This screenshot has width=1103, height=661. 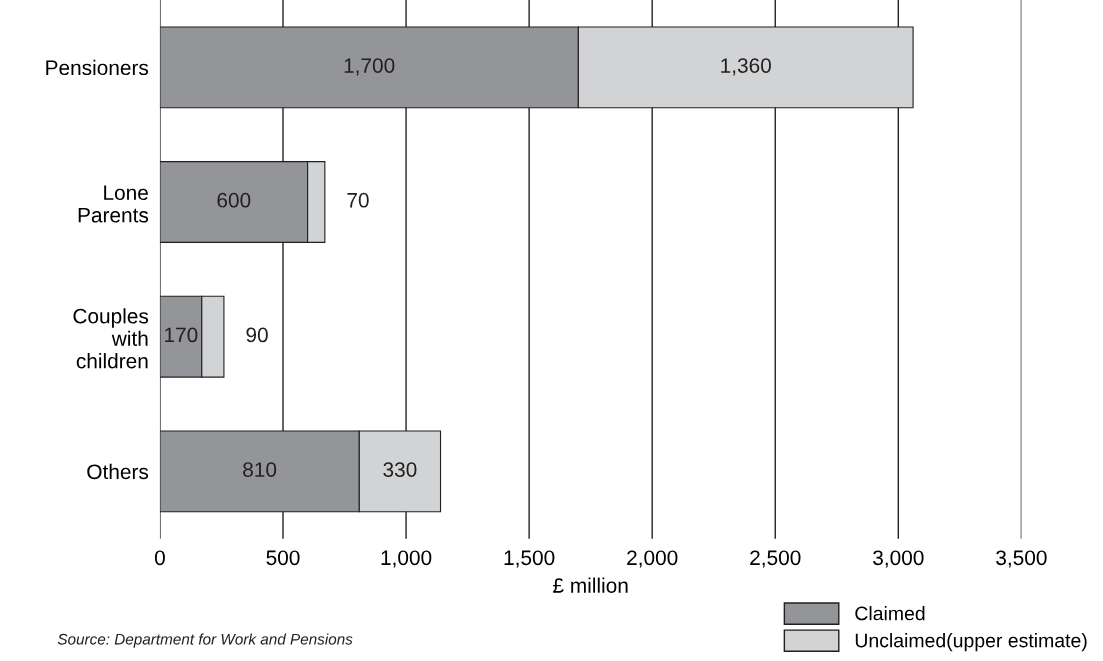 I want to click on text: 600, so click(x=234, y=200).